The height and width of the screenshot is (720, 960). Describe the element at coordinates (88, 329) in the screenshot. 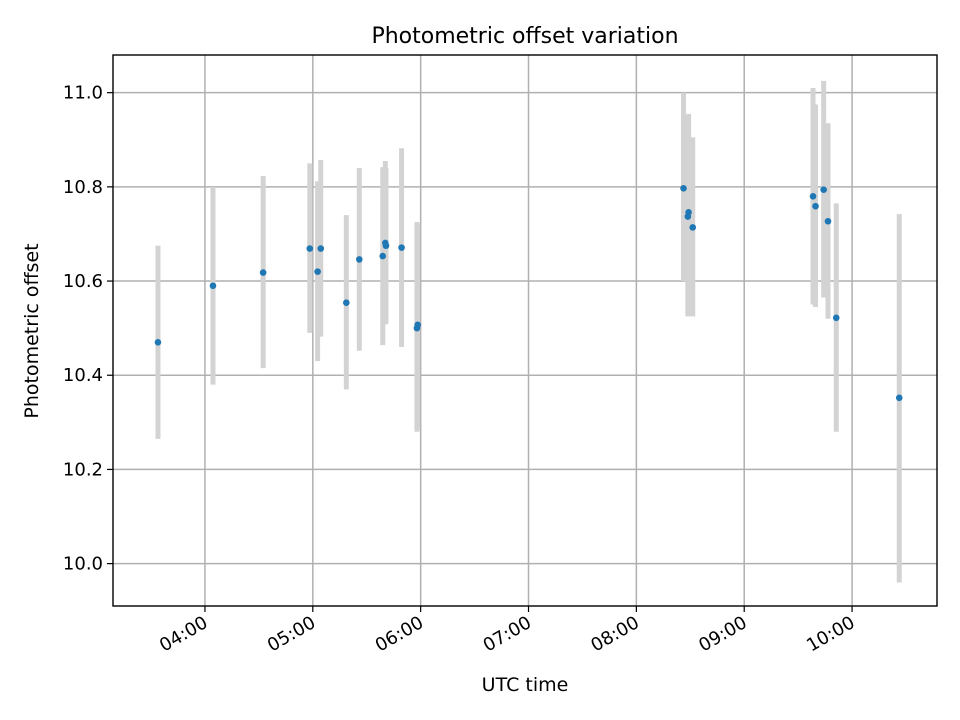

I see `y-axis-ticks: 10.0 10.2 10.4 10.6 10.8 11.0` at that location.